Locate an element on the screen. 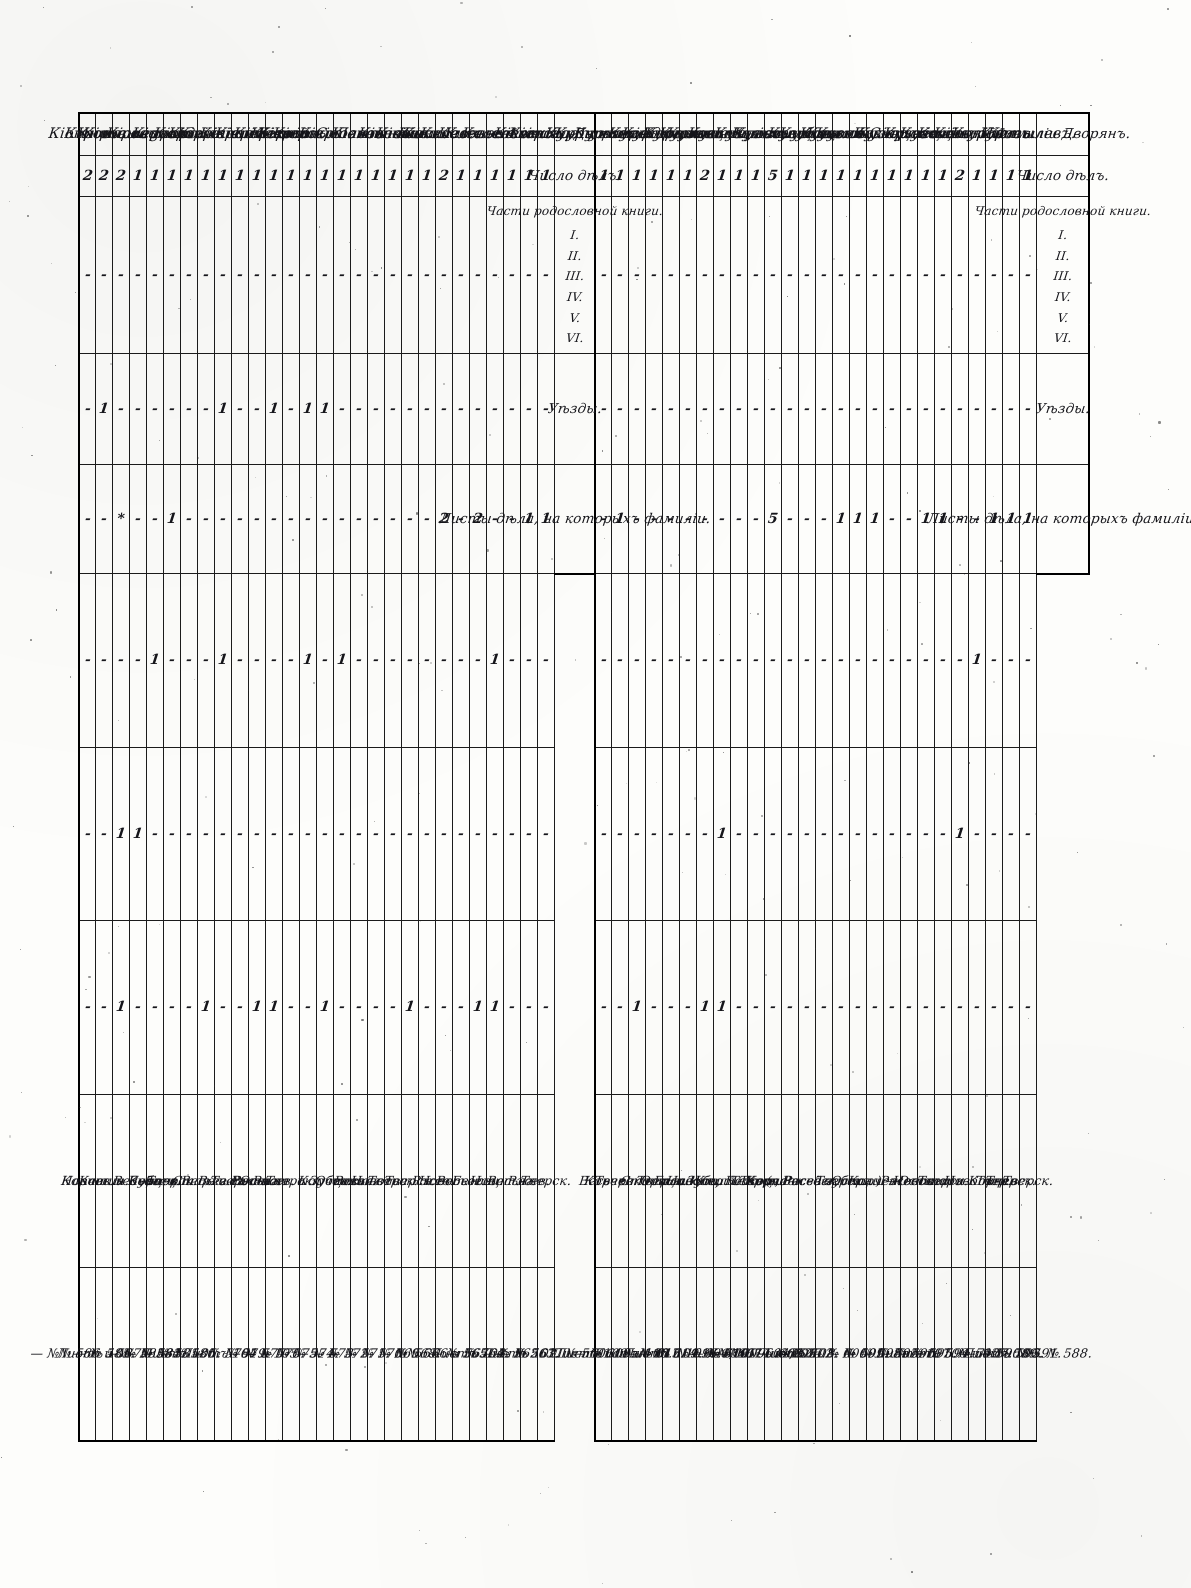 Image resolution: width=1191 pixels, height=1588 pixels. cell-rank-4: 1 is located at coordinates (223, 660).